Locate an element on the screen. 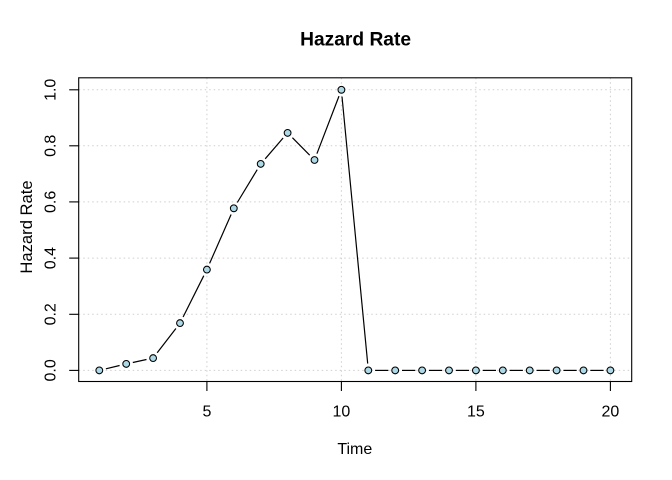 The image size is (672, 480). svg-text: 0.6 is located at coordinates (51, 202).